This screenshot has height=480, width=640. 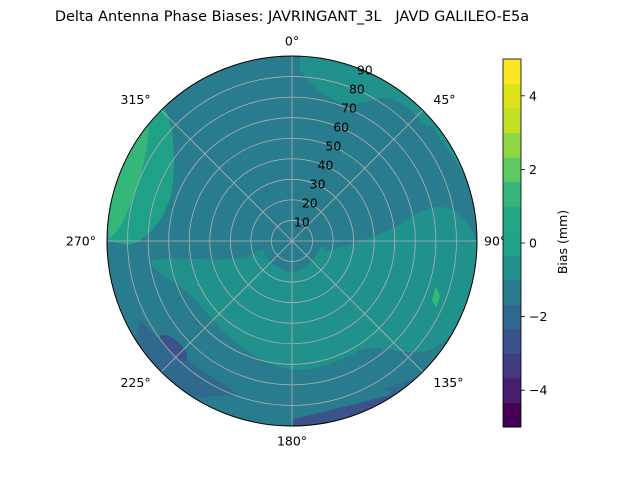 What do you see at coordinates (357, 89) in the screenshot?
I see `radial-label-80: 80` at bounding box center [357, 89].